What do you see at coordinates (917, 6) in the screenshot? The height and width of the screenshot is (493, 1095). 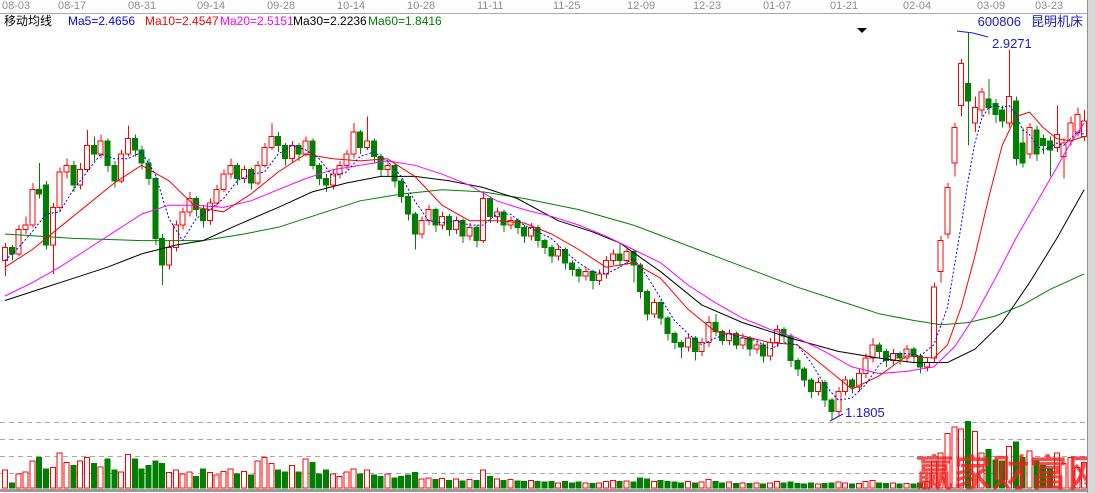 I see `date-tick: 02-04` at bounding box center [917, 6].